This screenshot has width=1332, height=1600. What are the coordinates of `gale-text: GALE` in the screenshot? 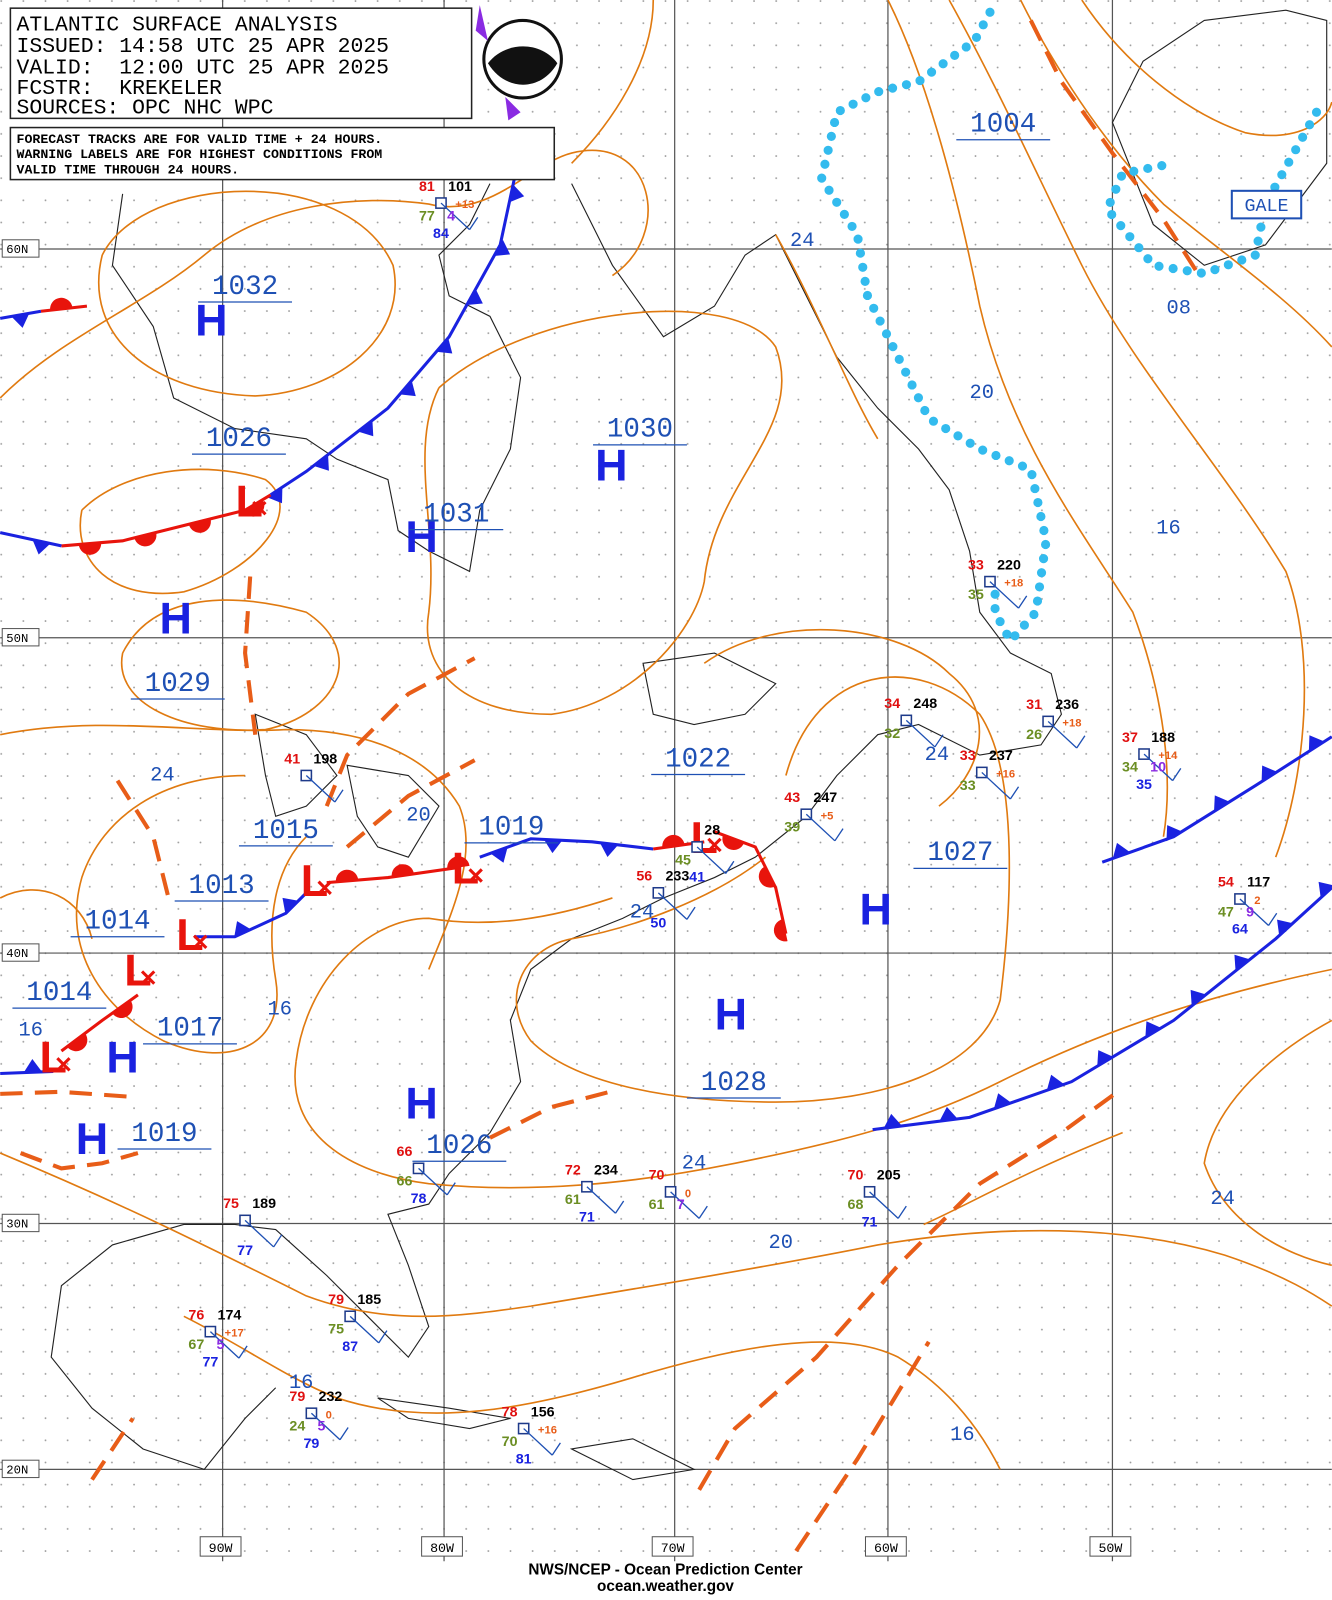 It's located at (1266, 206).